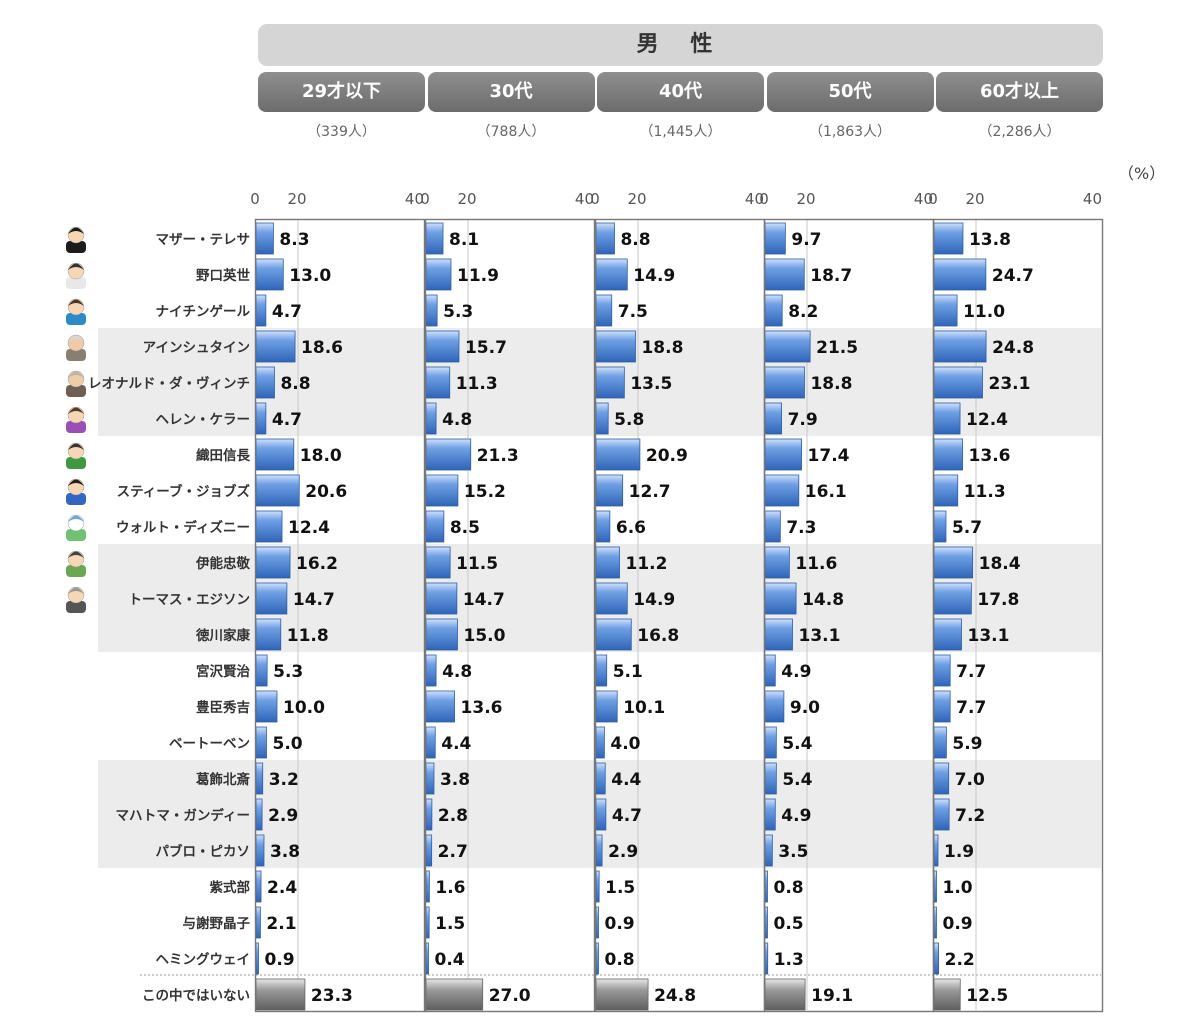 The width and height of the screenshot is (1177, 1029). Describe the element at coordinates (797, 780) in the screenshot. I see `data-label: 5.4` at that location.